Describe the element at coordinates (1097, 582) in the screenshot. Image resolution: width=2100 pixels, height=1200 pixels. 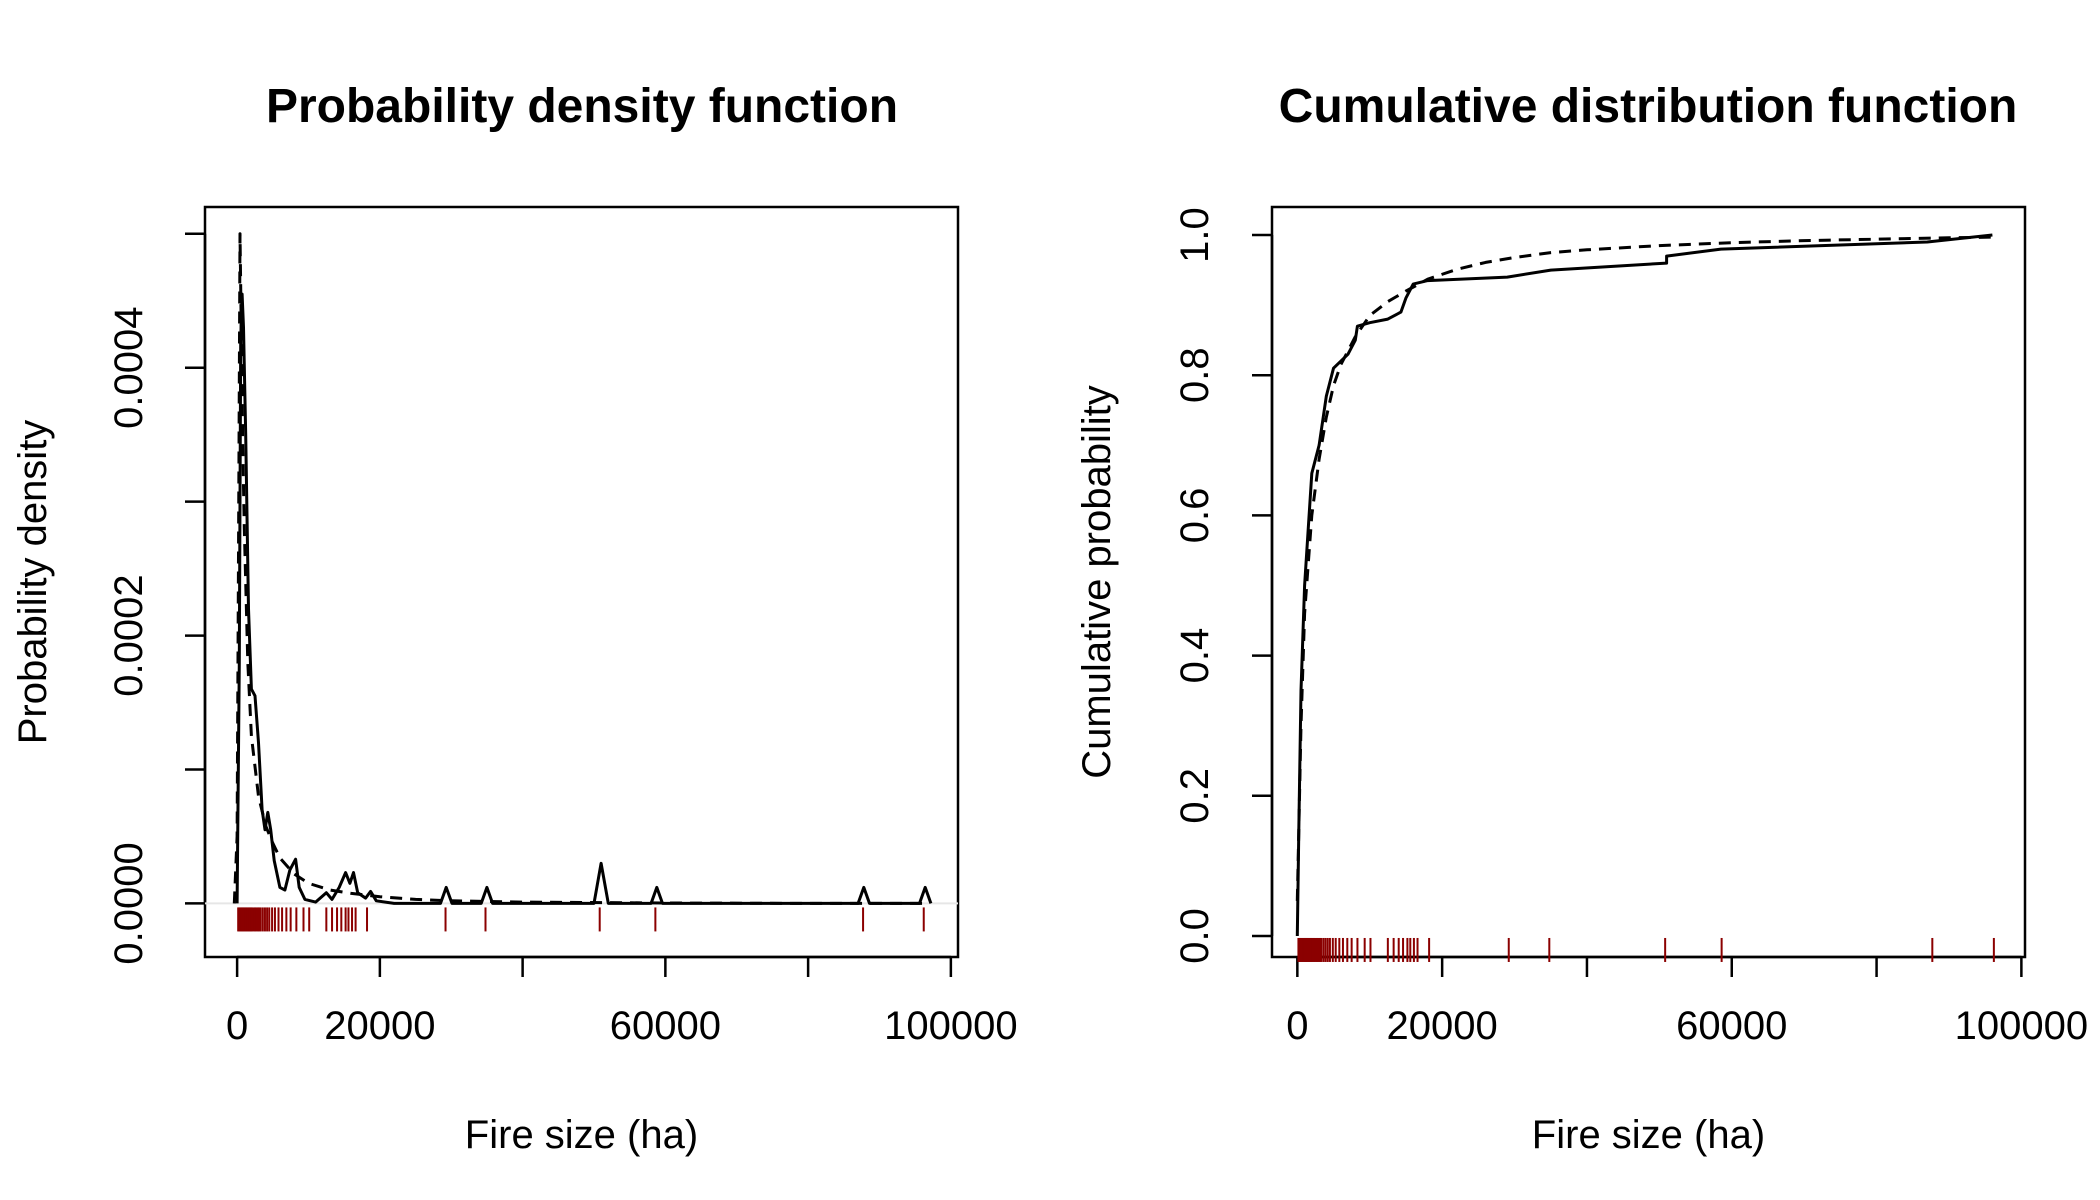
I see `y-axis-label: Cumulative probability` at that location.